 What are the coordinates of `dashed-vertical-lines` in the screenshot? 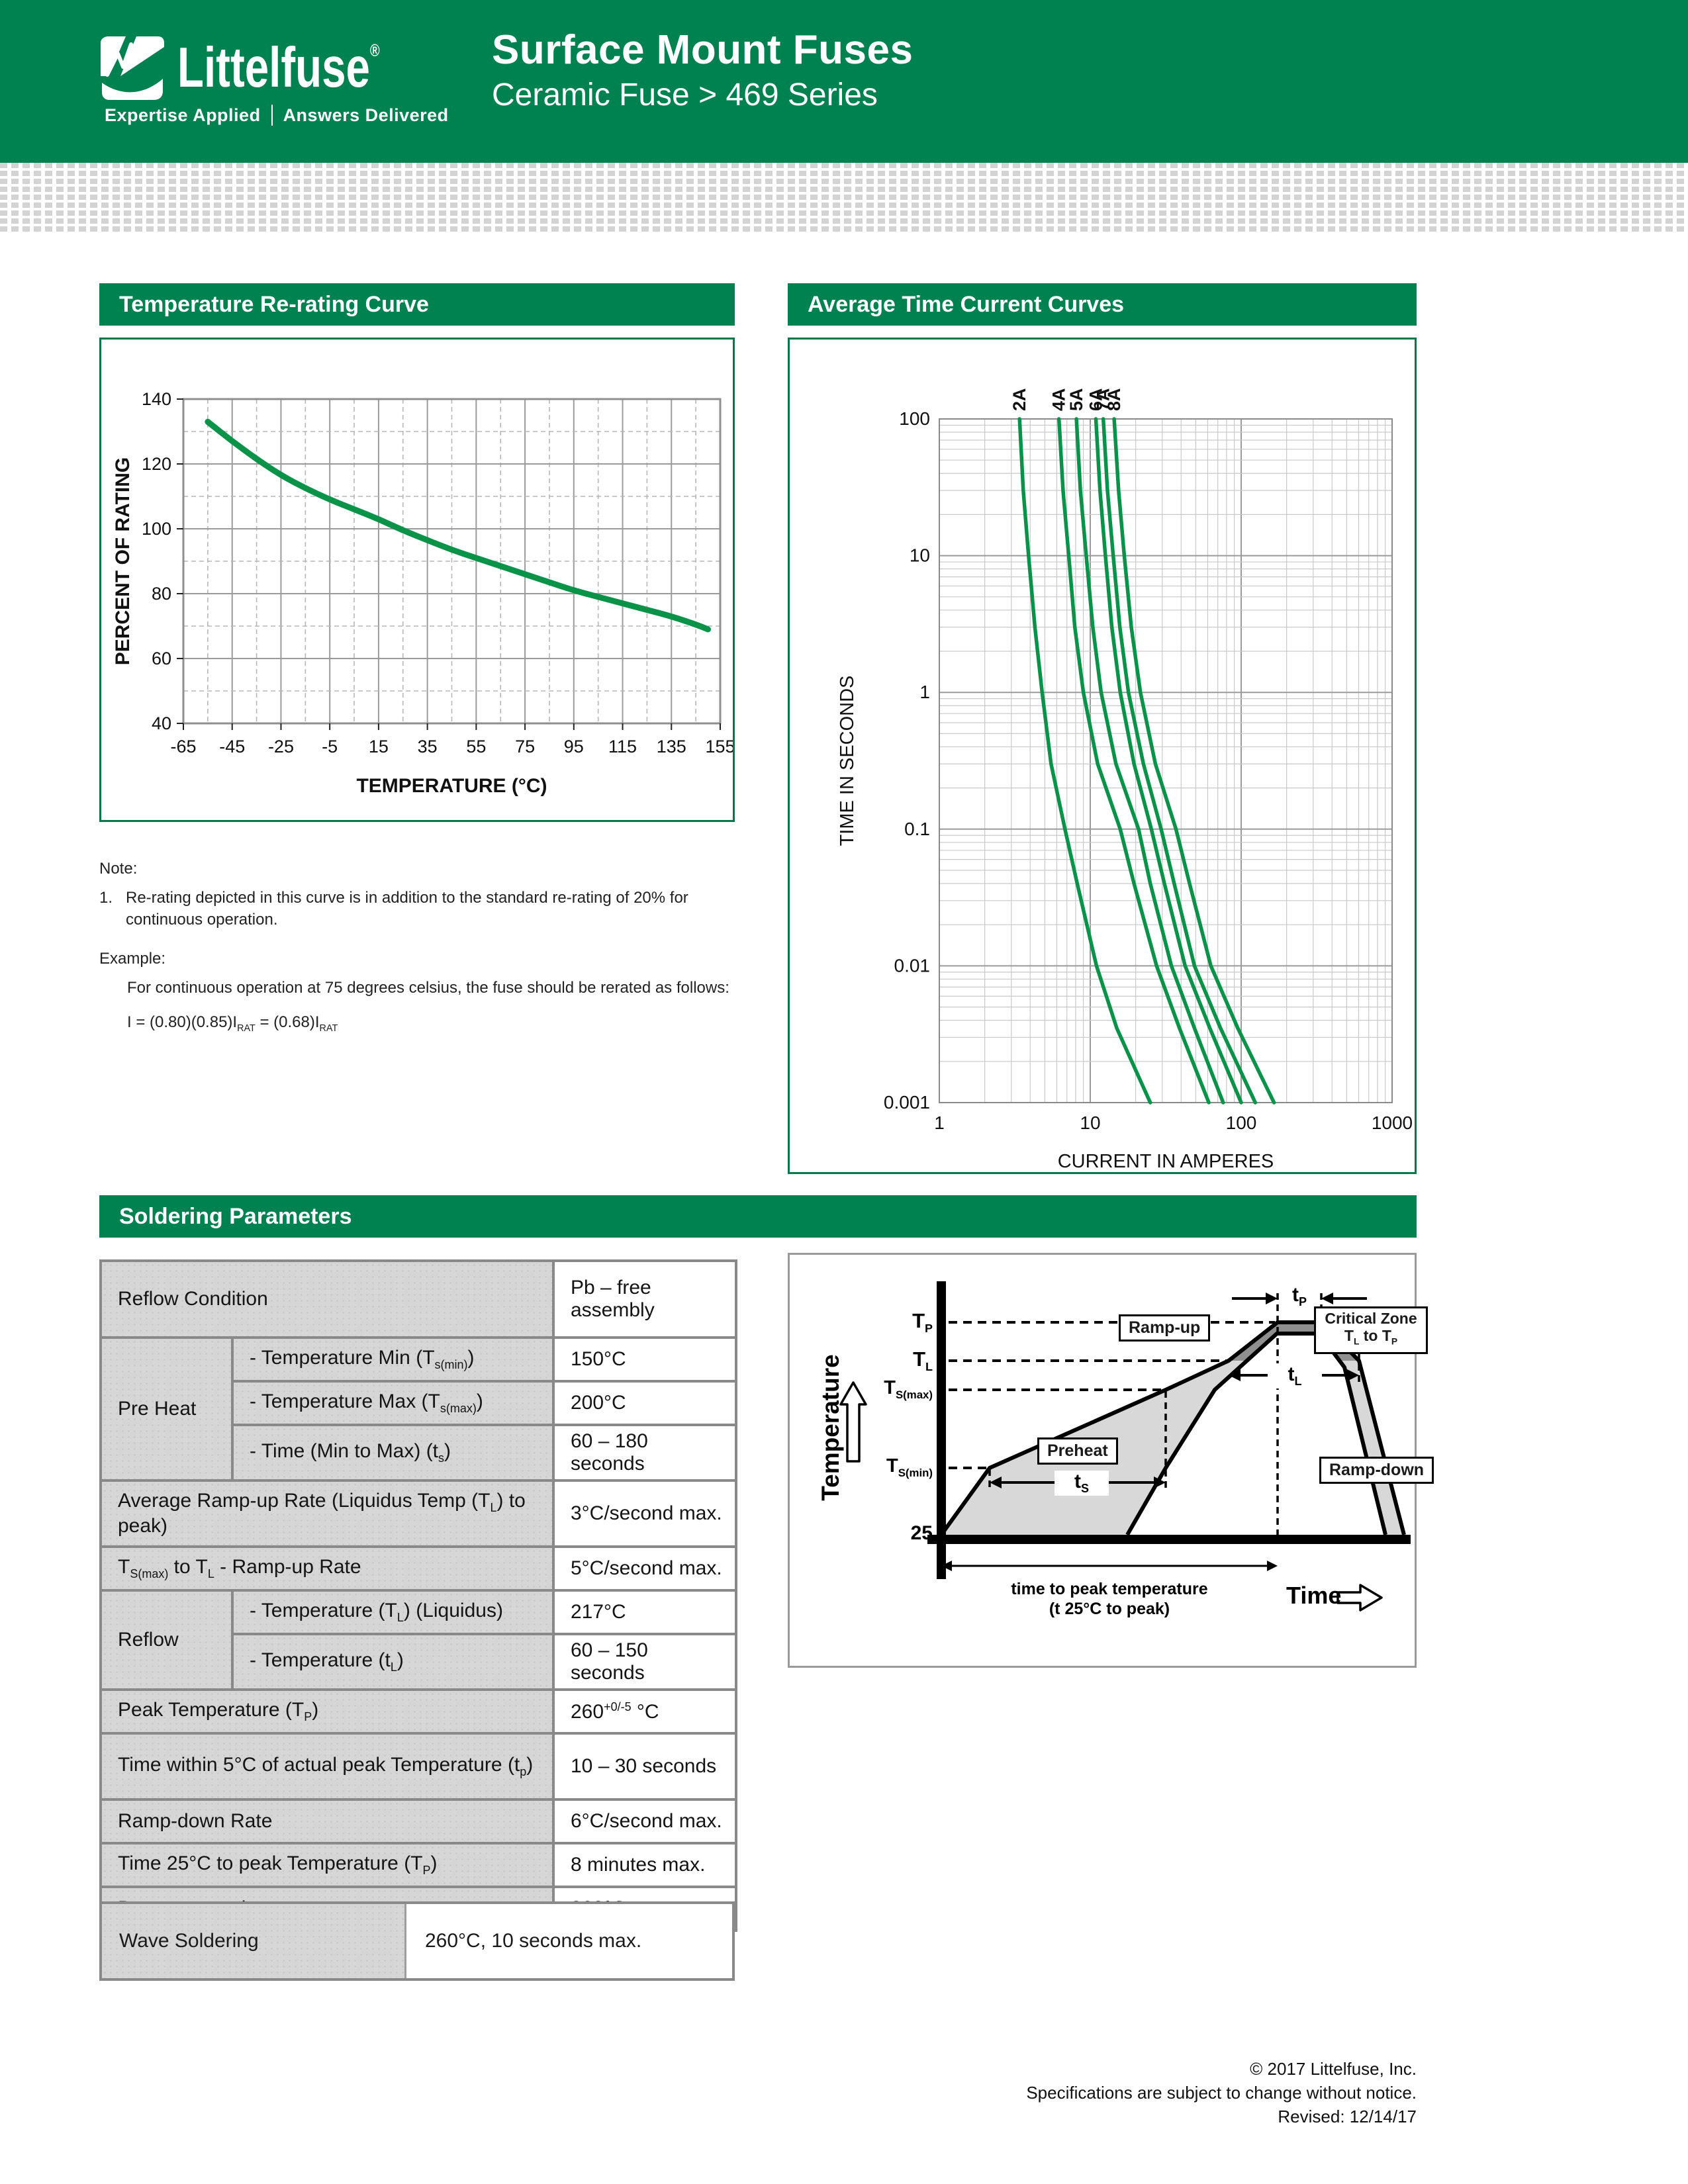 It's located at (1174, 1414).